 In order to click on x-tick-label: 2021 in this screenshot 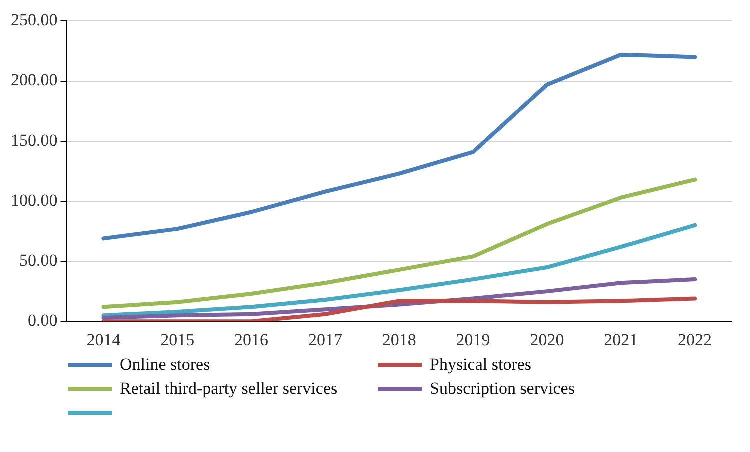, I will do `click(621, 340)`.